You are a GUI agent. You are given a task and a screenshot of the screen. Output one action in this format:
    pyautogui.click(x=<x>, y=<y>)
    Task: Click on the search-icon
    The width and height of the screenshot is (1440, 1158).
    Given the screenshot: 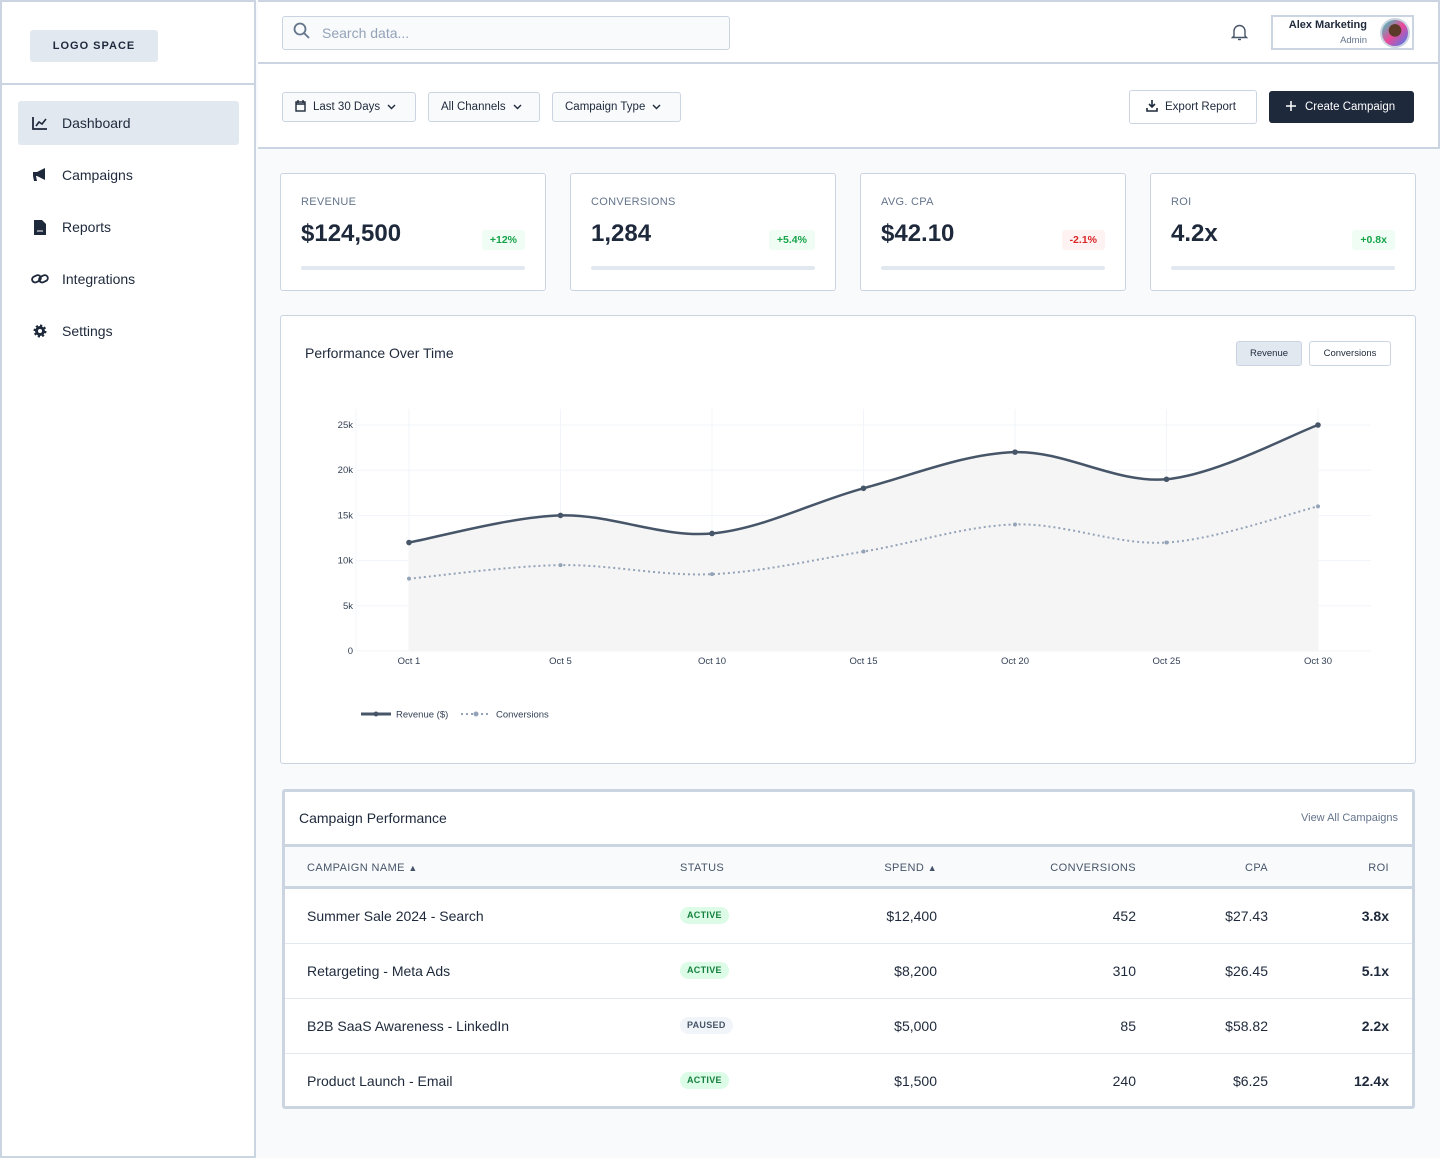 What is the action you would take?
    pyautogui.click(x=301, y=33)
    